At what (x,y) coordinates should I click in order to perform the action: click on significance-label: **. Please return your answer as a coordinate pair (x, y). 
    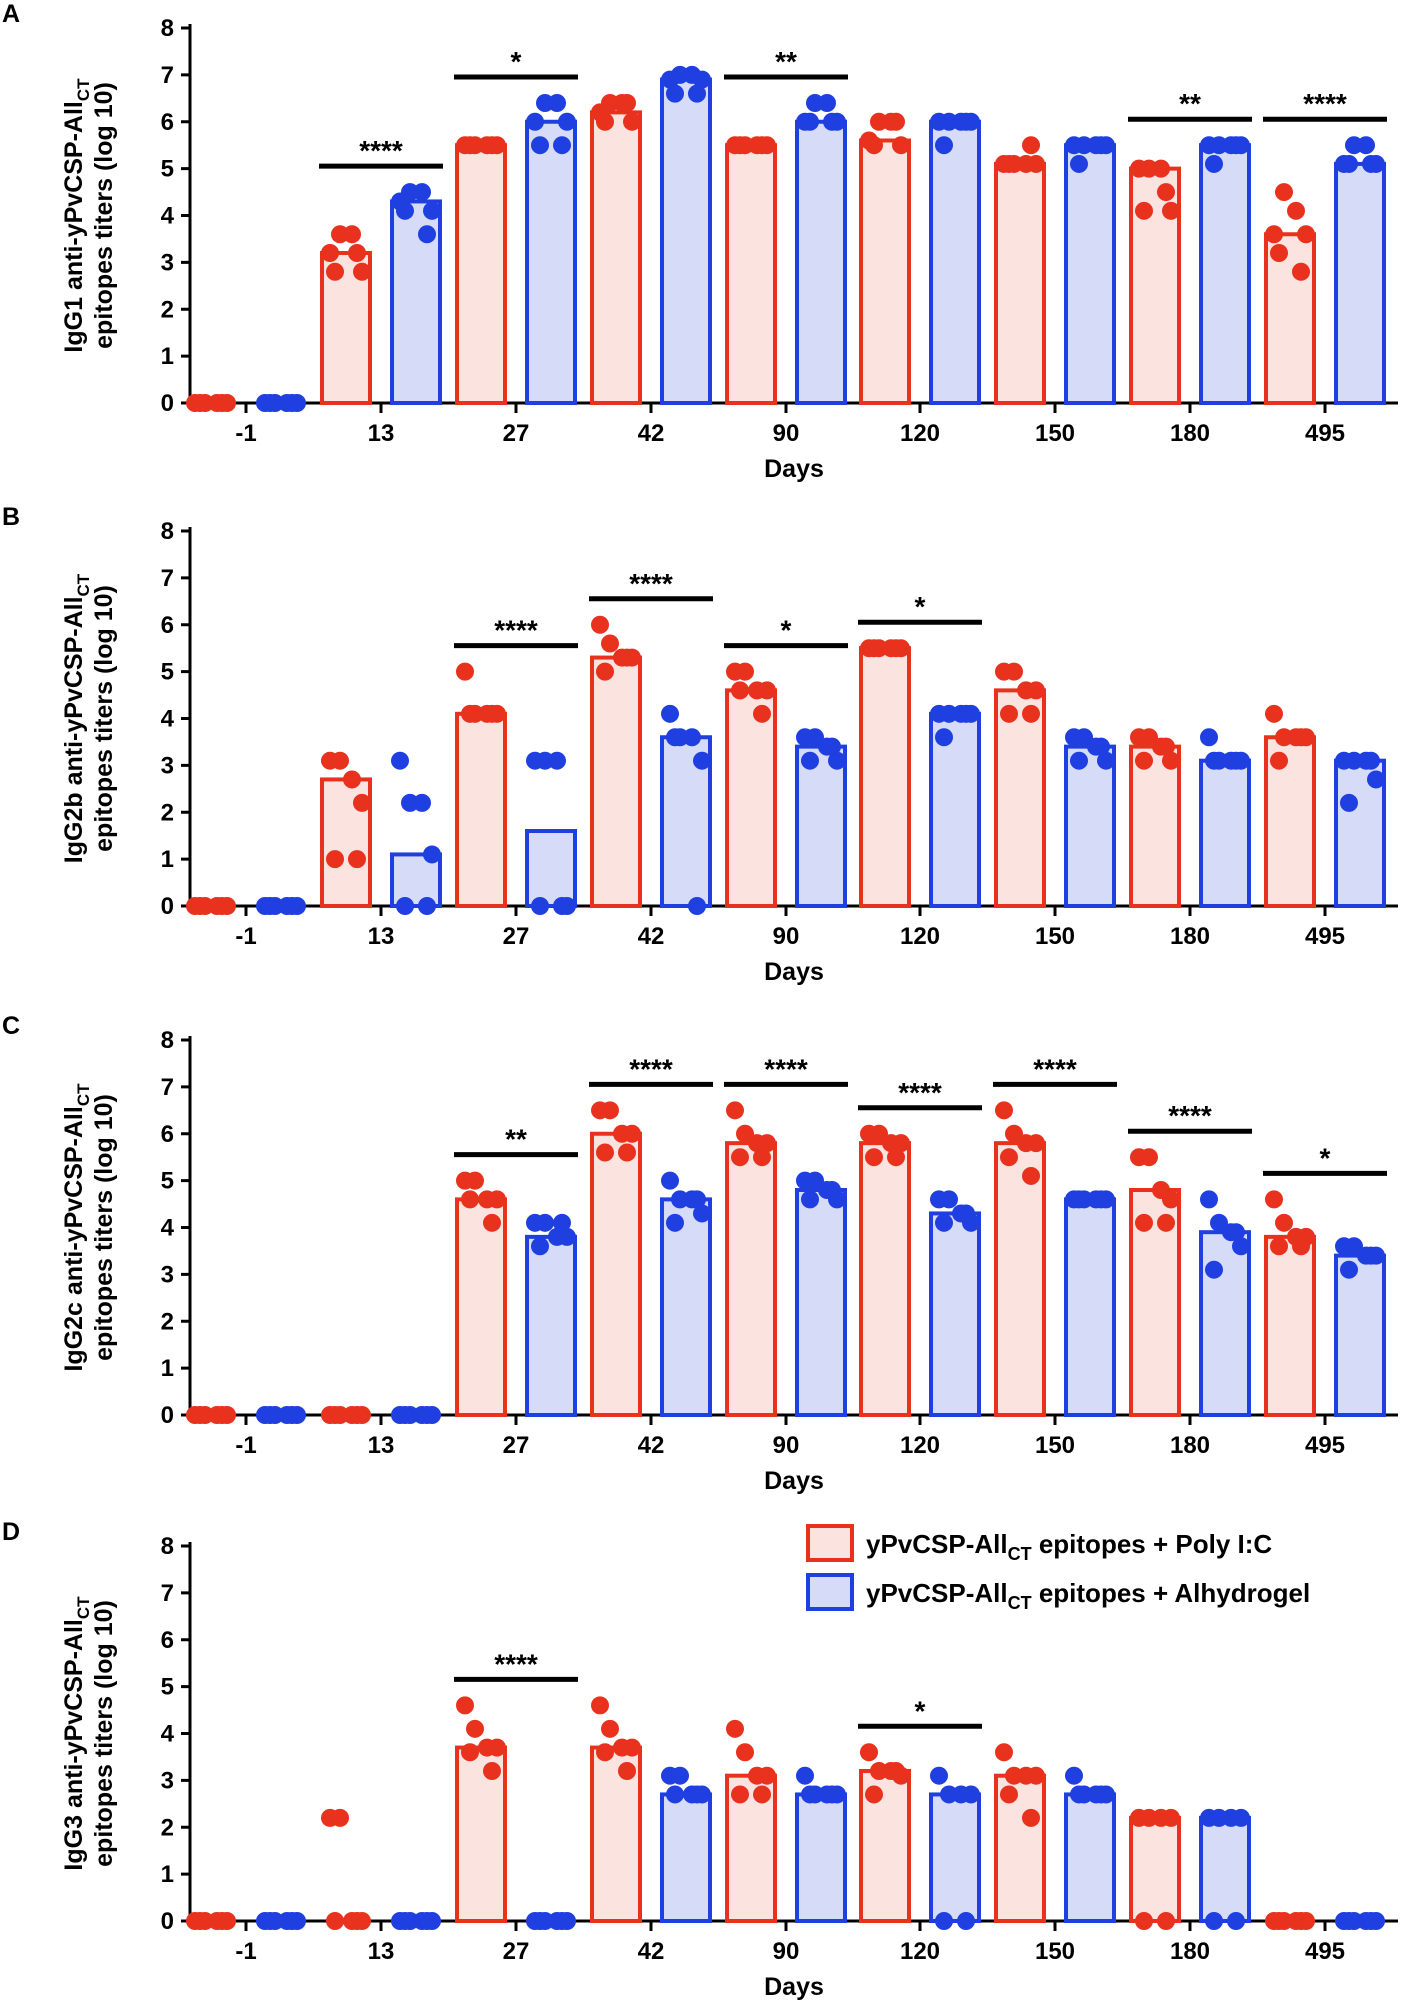
    Looking at the image, I should click on (516, 1139).